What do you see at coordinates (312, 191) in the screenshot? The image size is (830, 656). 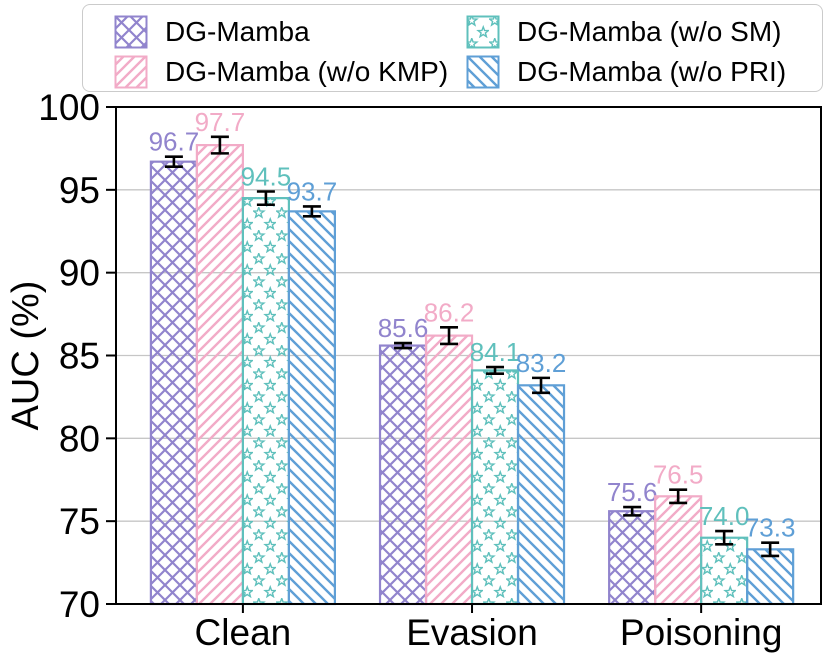 I see `bar-value-label: 93.7` at bounding box center [312, 191].